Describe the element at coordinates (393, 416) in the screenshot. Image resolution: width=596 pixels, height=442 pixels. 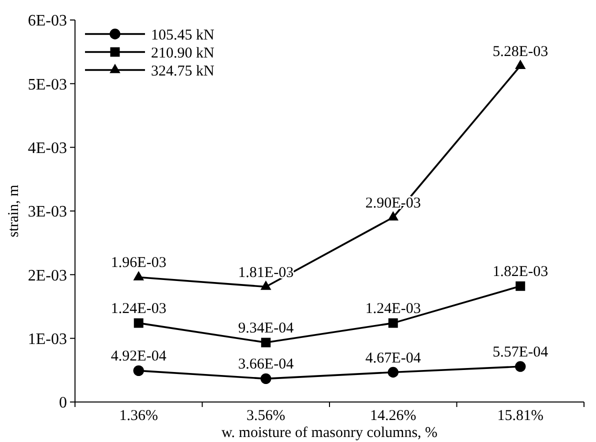
I see `x-tick-label: 14.26%` at that location.